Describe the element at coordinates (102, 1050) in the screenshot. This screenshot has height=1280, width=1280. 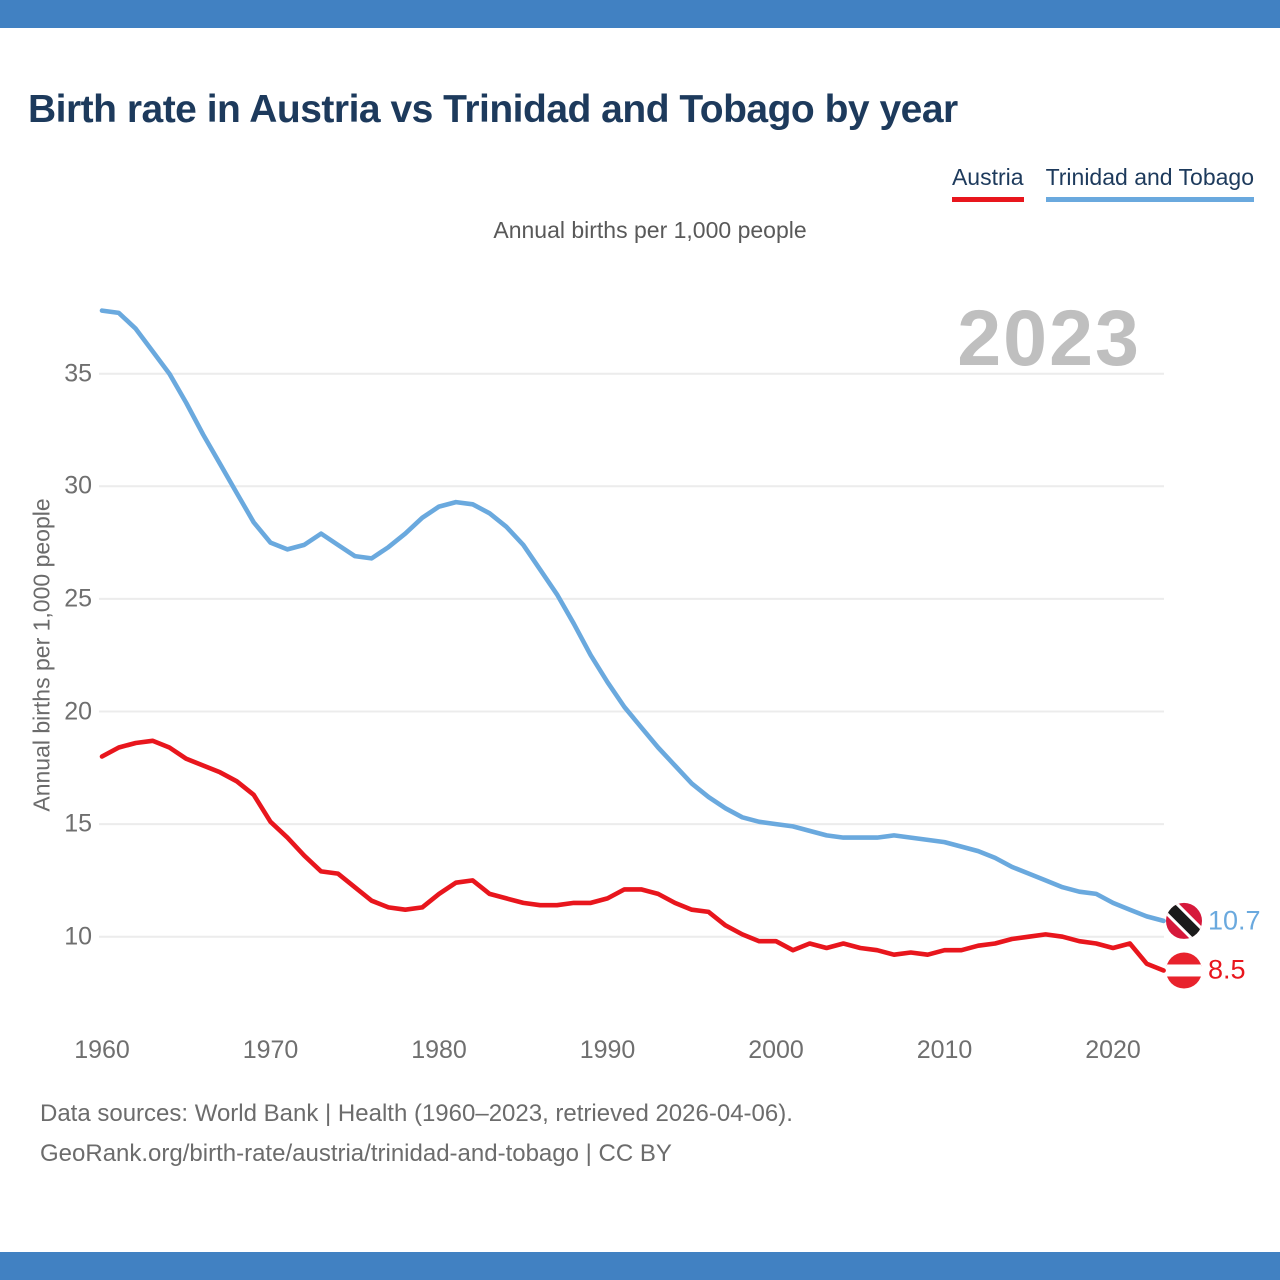
I see `x-tick-label-1960: 1960` at that location.